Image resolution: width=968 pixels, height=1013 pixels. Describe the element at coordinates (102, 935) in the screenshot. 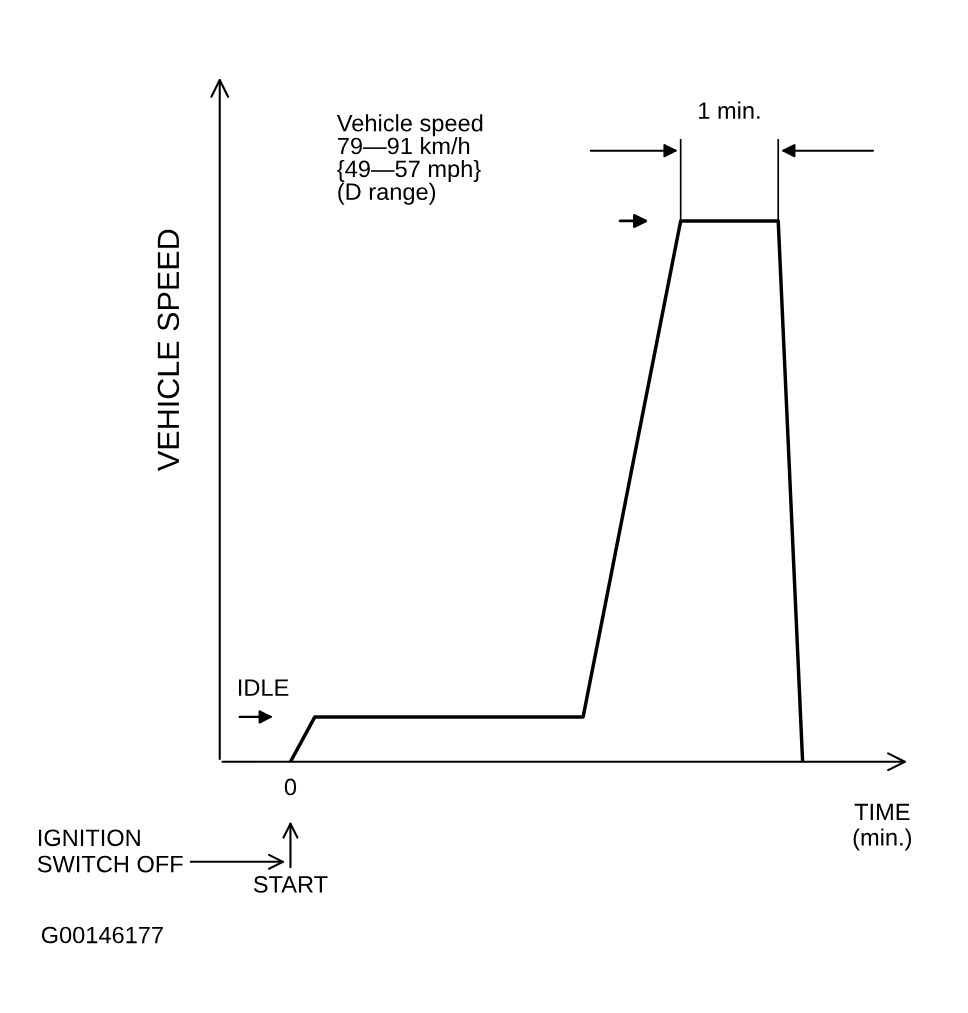

I see `text: G00146177` at that location.